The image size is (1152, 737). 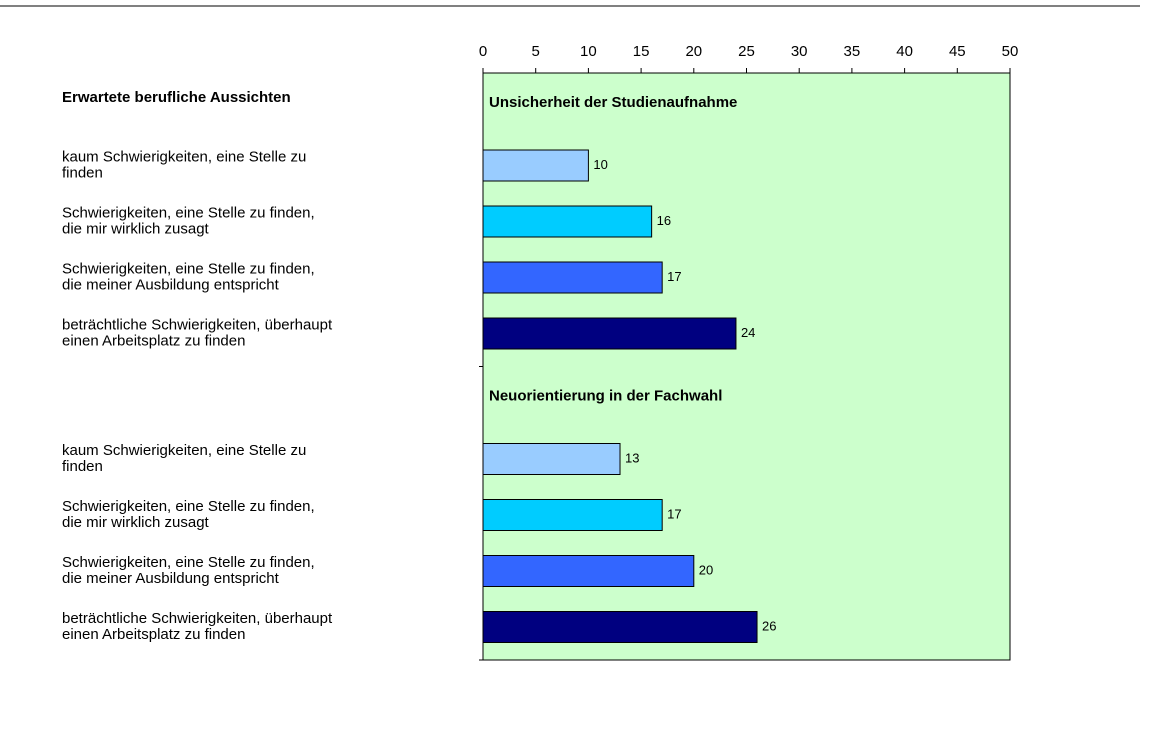 I want to click on value-label: 13, so click(x=632, y=457).